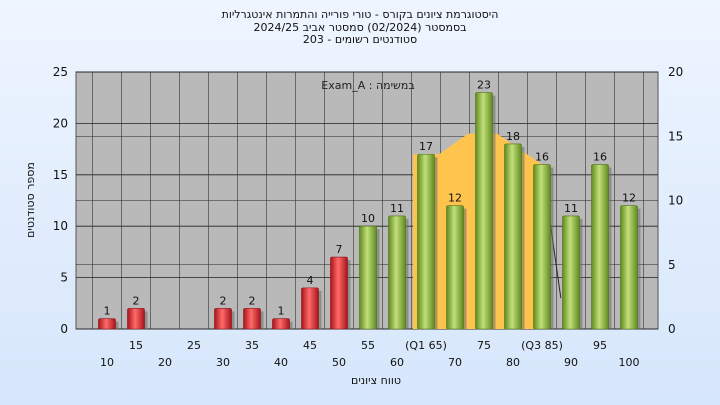 Image resolution: width=720 pixels, height=405 pixels. What do you see at coordinates (60, 72) in the screenshot?
I see `y-tick-label: 25` at bounding box center [60, 72].